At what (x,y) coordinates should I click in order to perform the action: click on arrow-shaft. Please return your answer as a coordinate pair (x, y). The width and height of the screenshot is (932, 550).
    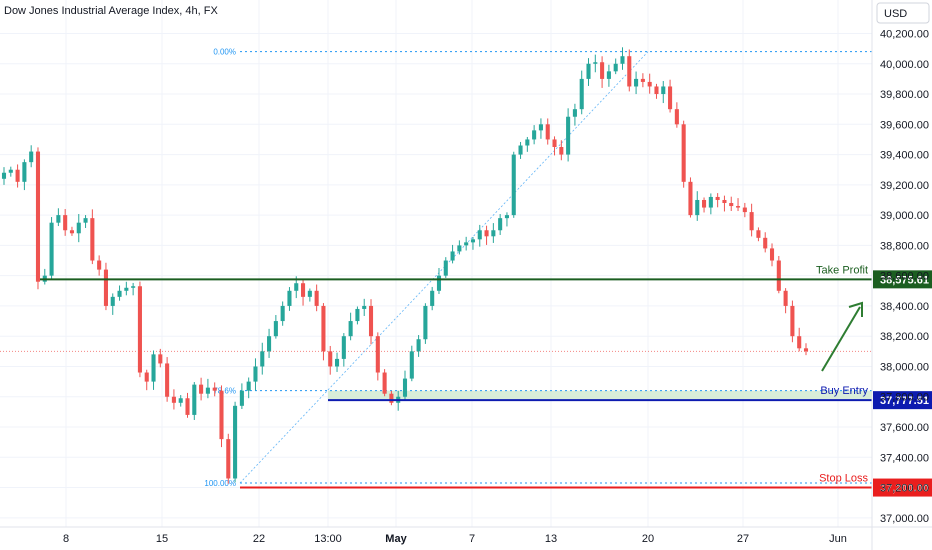
    Looking at the image, I should click on (841, 339).